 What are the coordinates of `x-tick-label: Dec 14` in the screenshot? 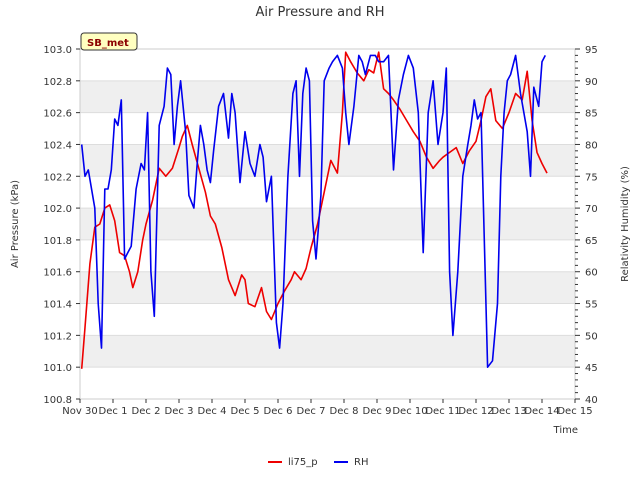 It's located at (541, 411).